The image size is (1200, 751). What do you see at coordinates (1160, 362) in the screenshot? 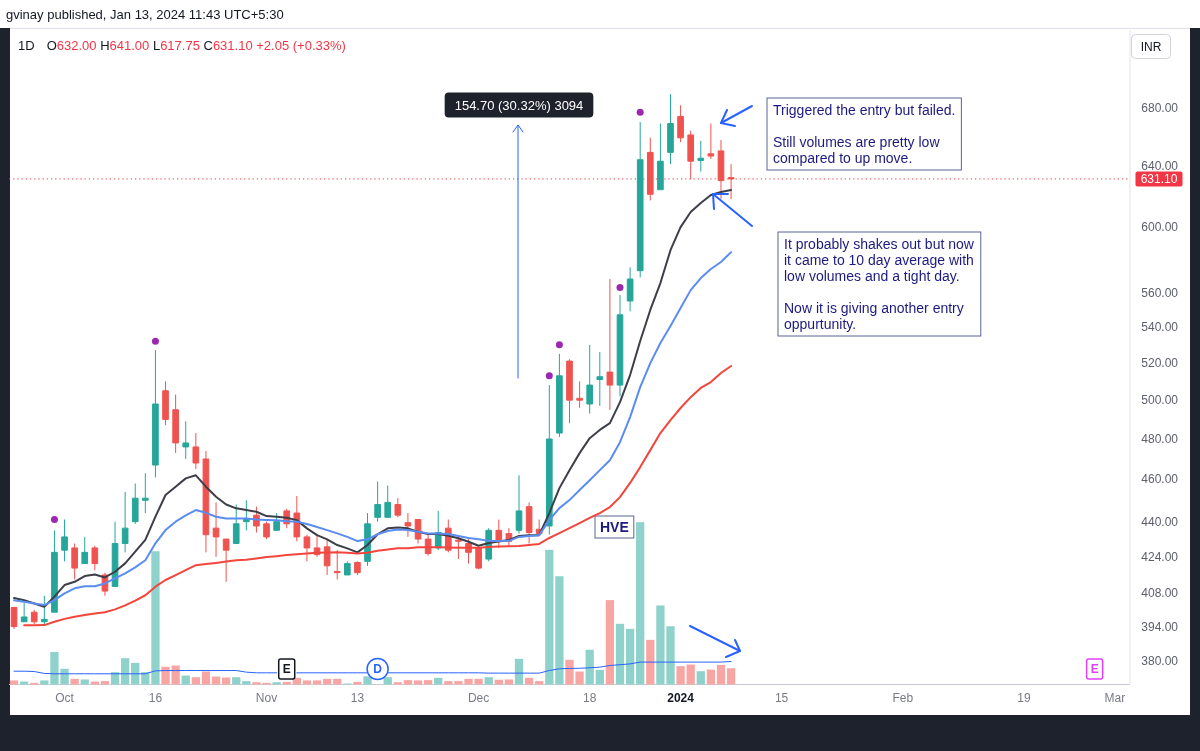
I see `y-tick-label: 520.00` at bounding box center [1160, 362].